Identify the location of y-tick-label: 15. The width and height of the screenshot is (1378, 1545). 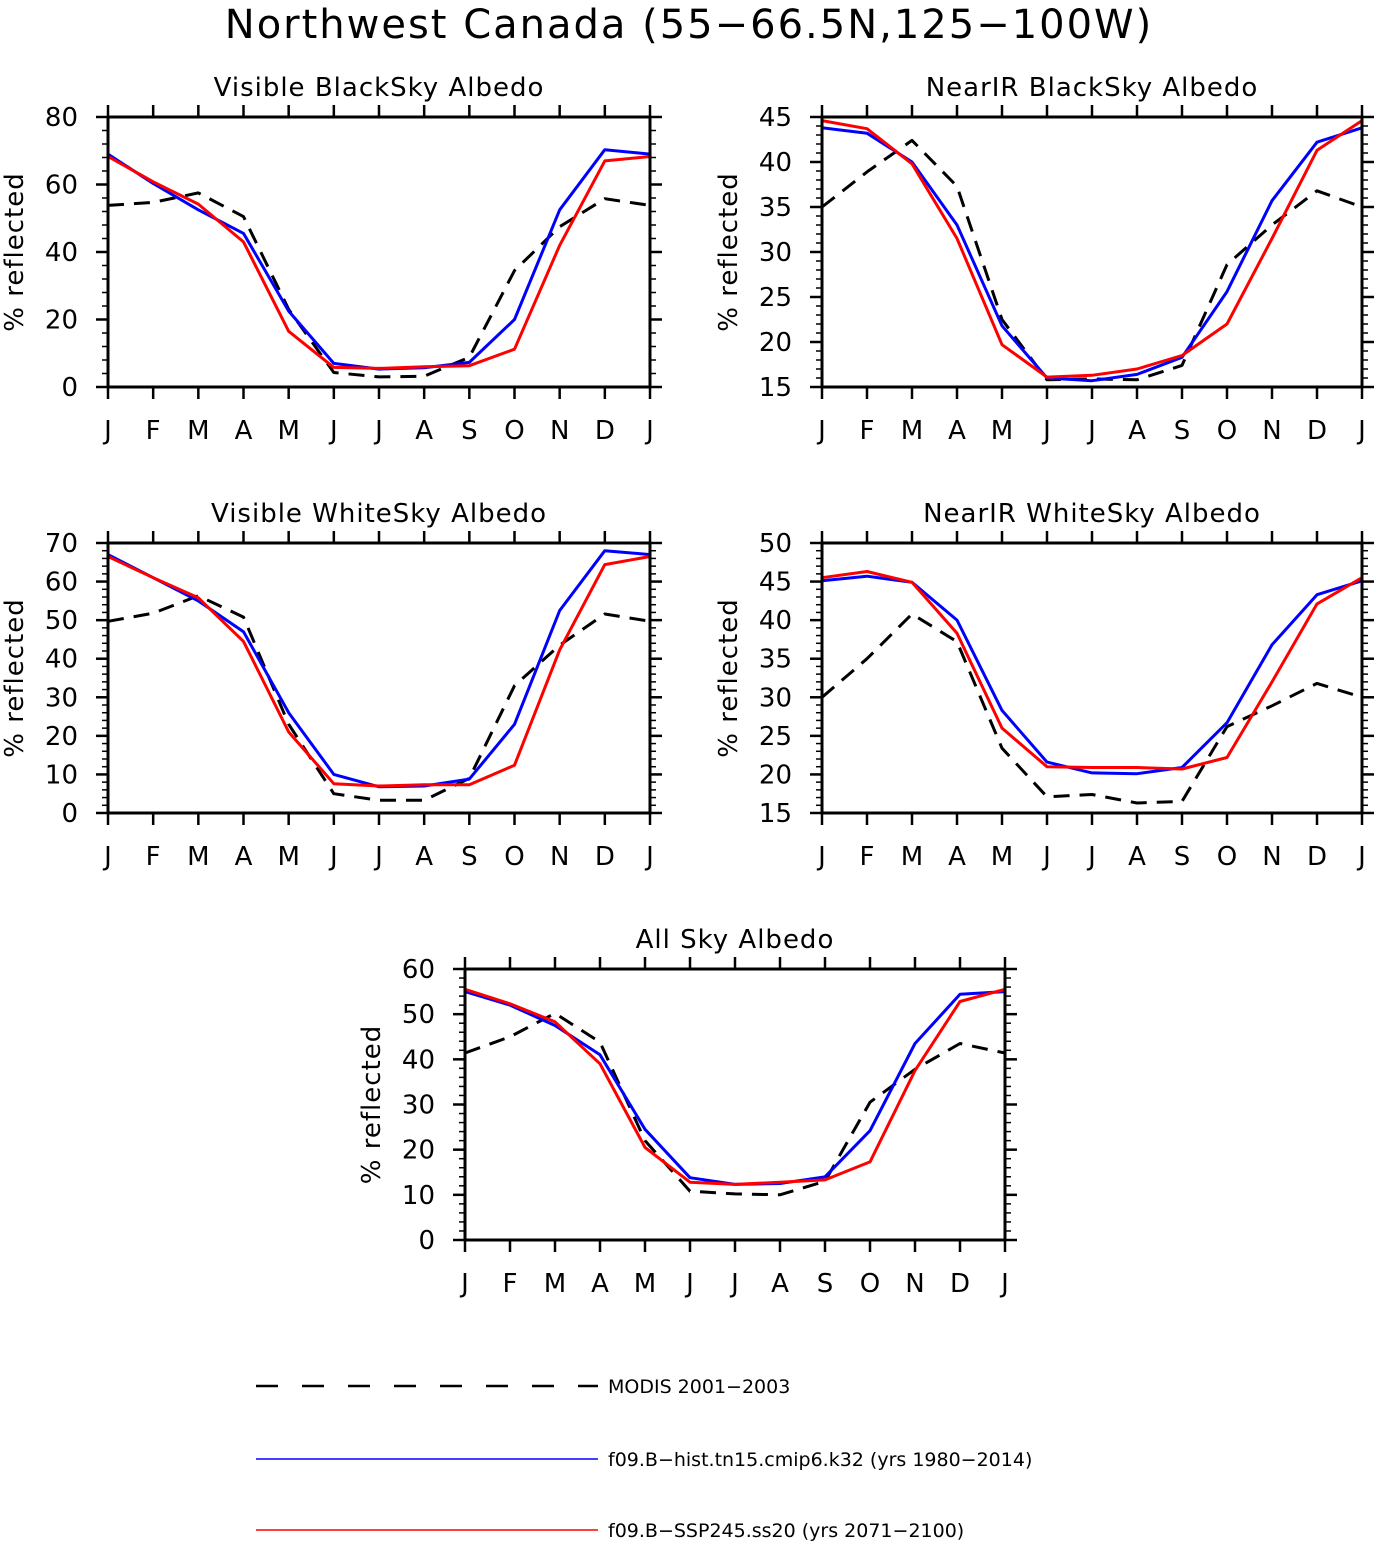
(775, 388).